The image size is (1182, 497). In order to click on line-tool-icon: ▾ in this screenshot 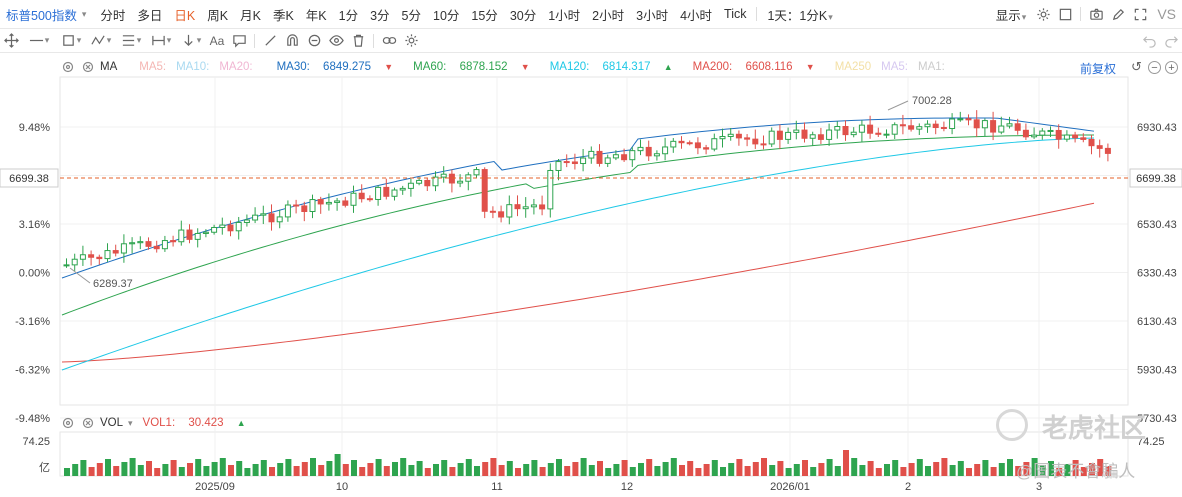, I will do `click(39, 41)`.